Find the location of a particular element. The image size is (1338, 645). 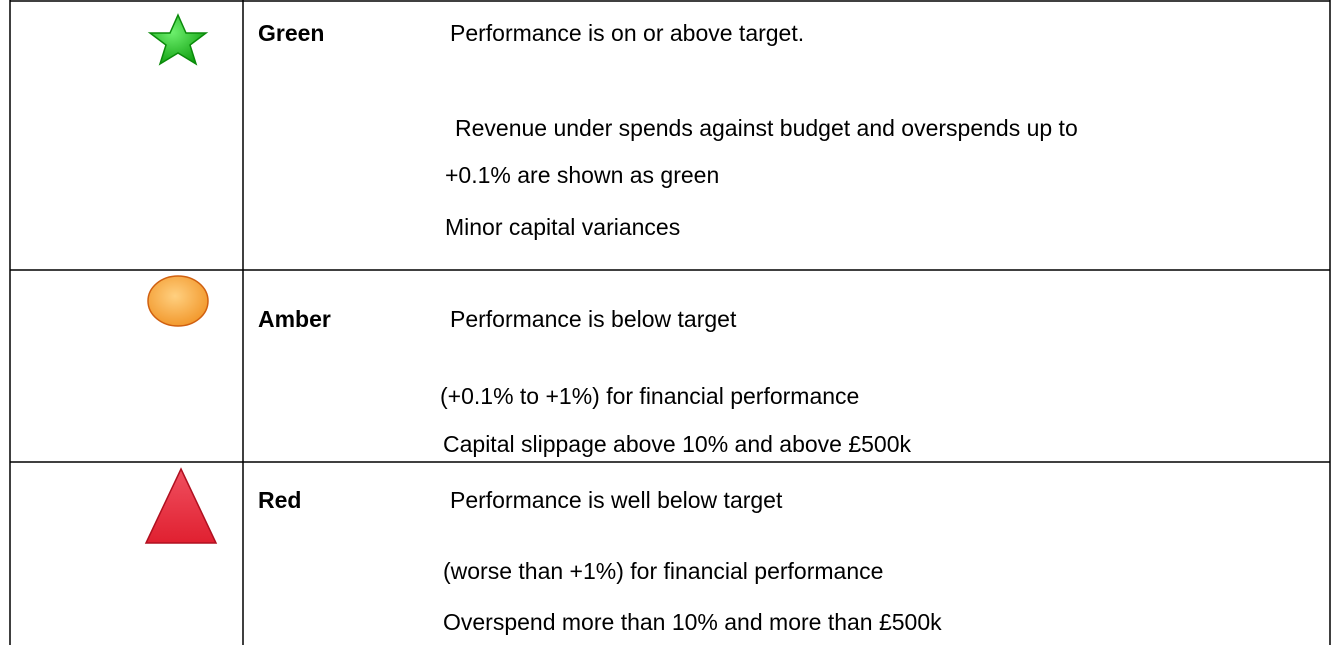

amber-circle-icon is located at coordinates (178, 301).